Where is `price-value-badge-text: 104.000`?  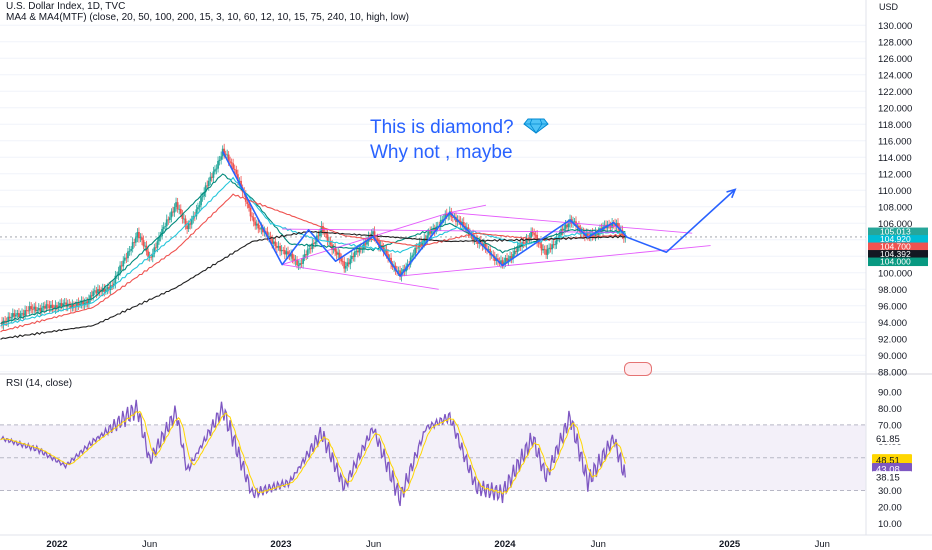 price-value-badge-text: 104.000 is located at coordinates (895, 262).